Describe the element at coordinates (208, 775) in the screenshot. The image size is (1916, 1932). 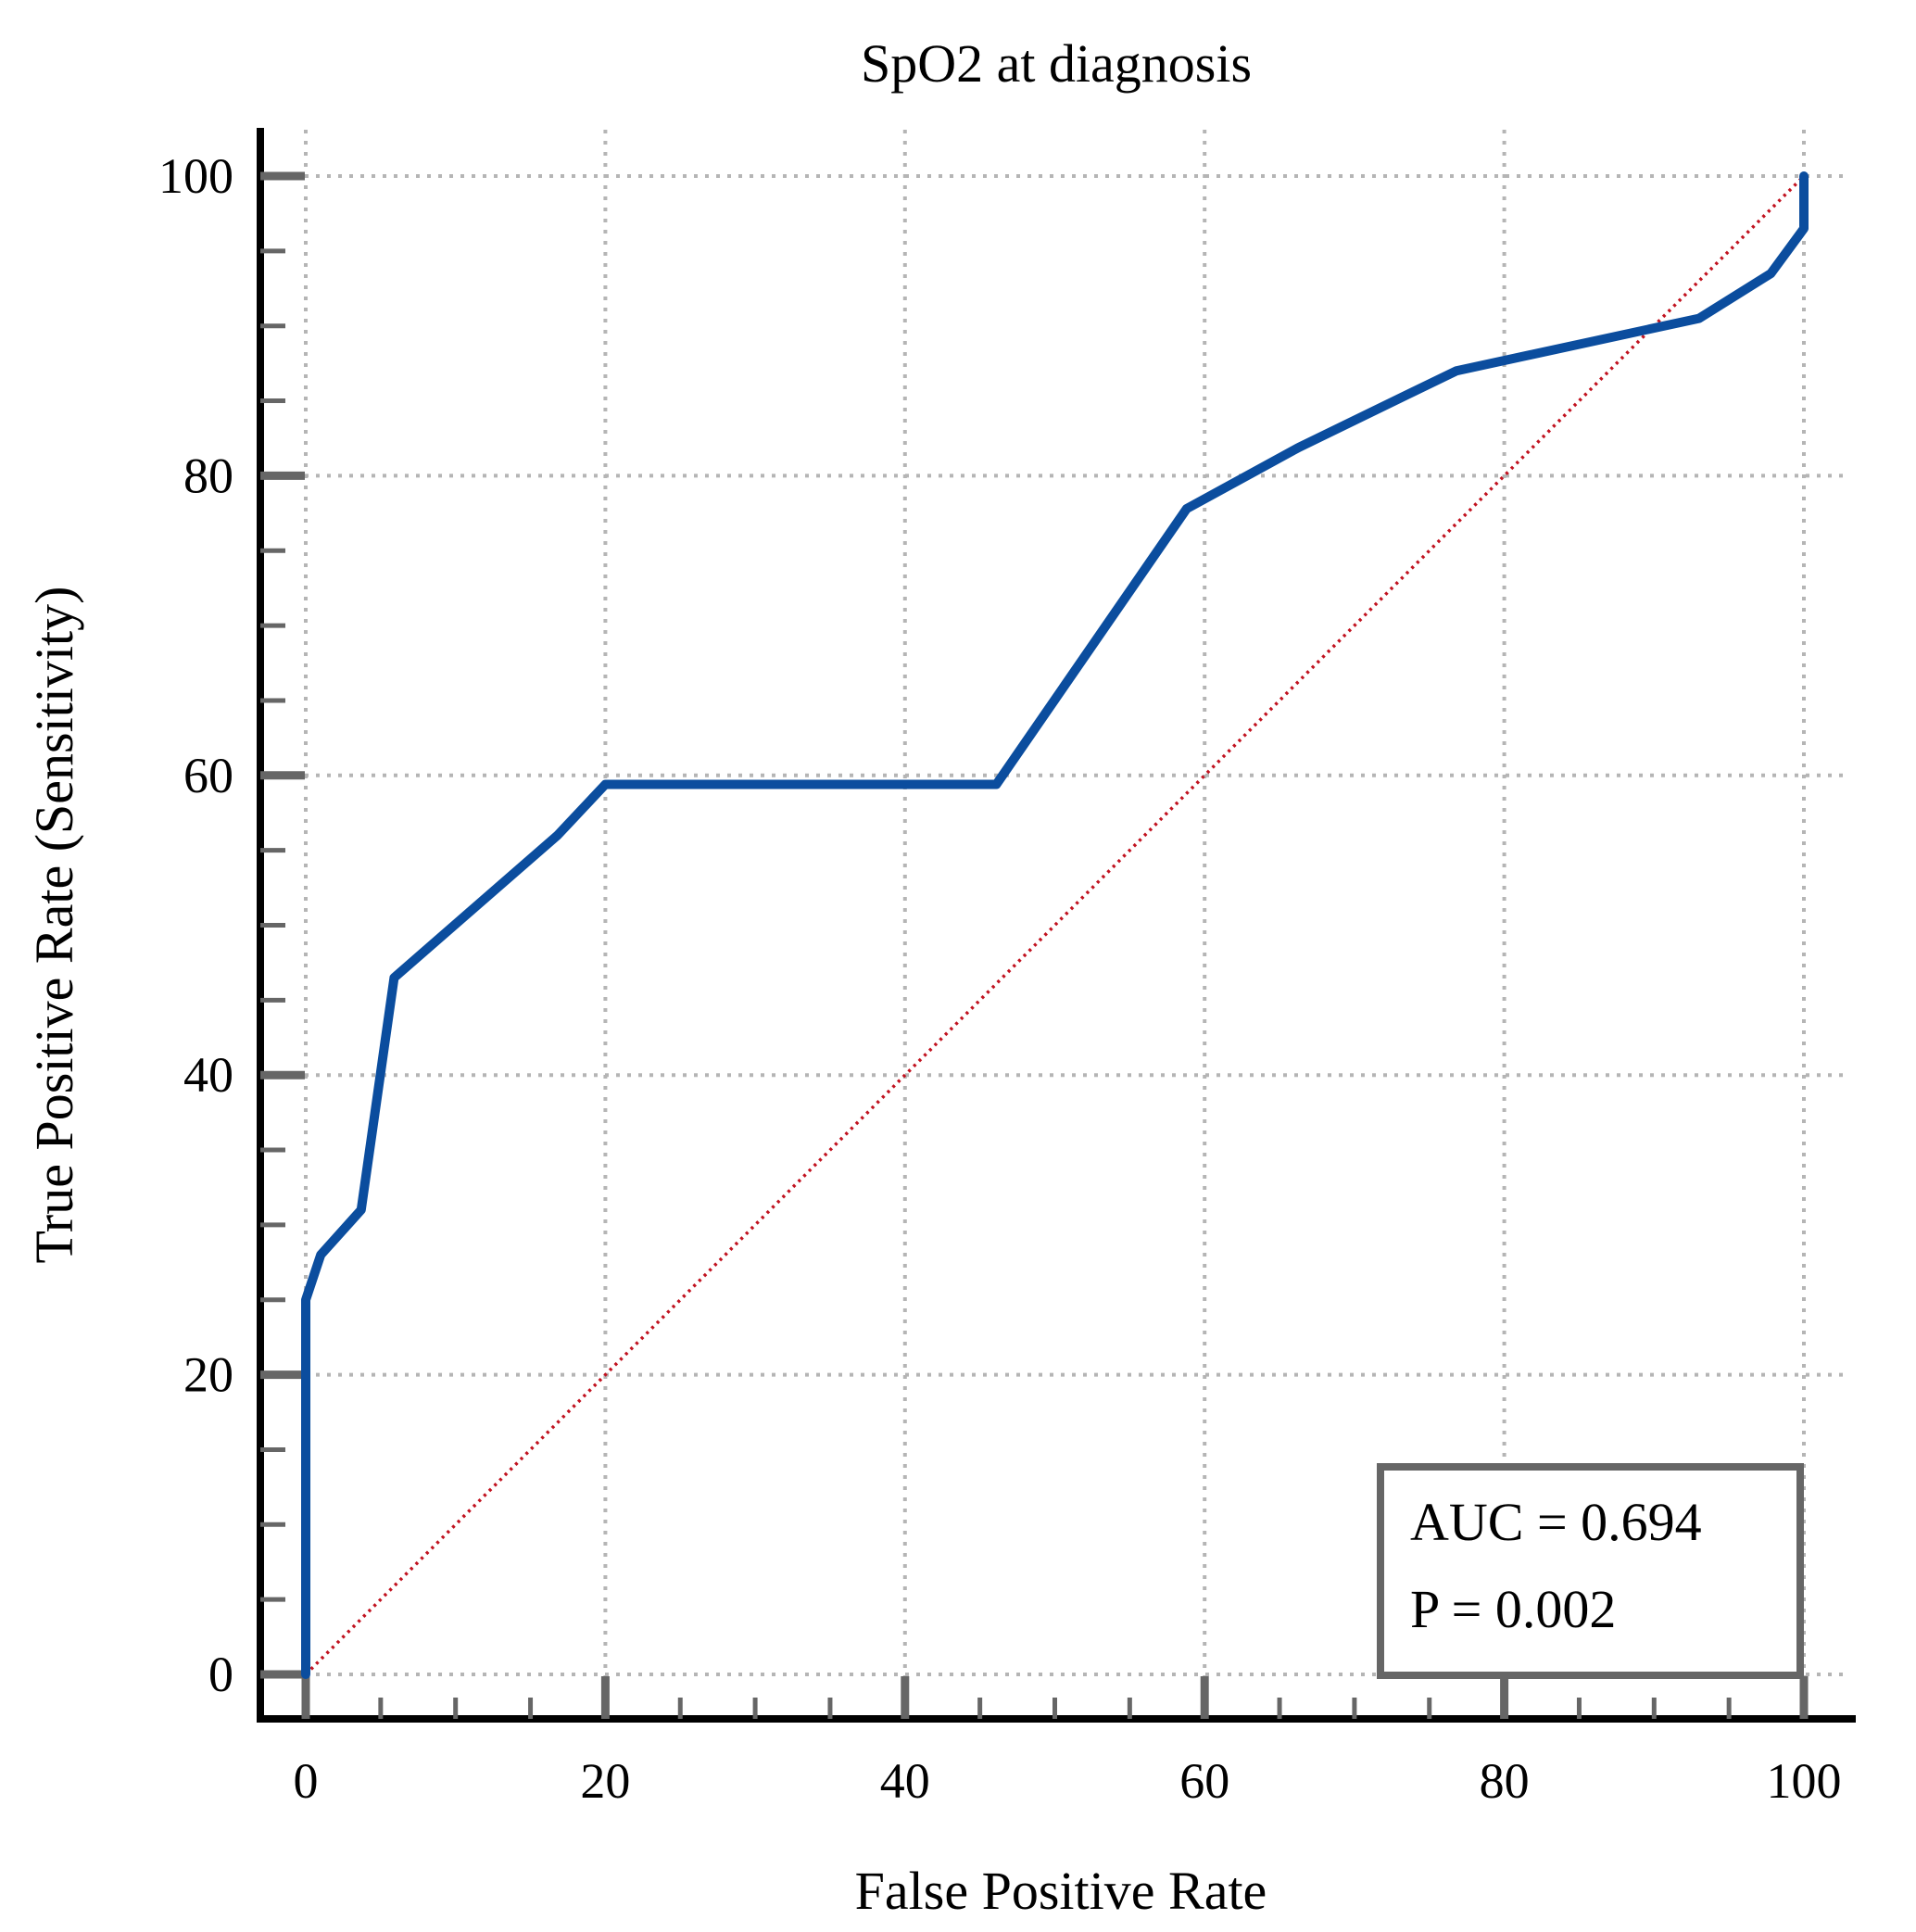
I see `y-tick-label-60: 60` at that location.